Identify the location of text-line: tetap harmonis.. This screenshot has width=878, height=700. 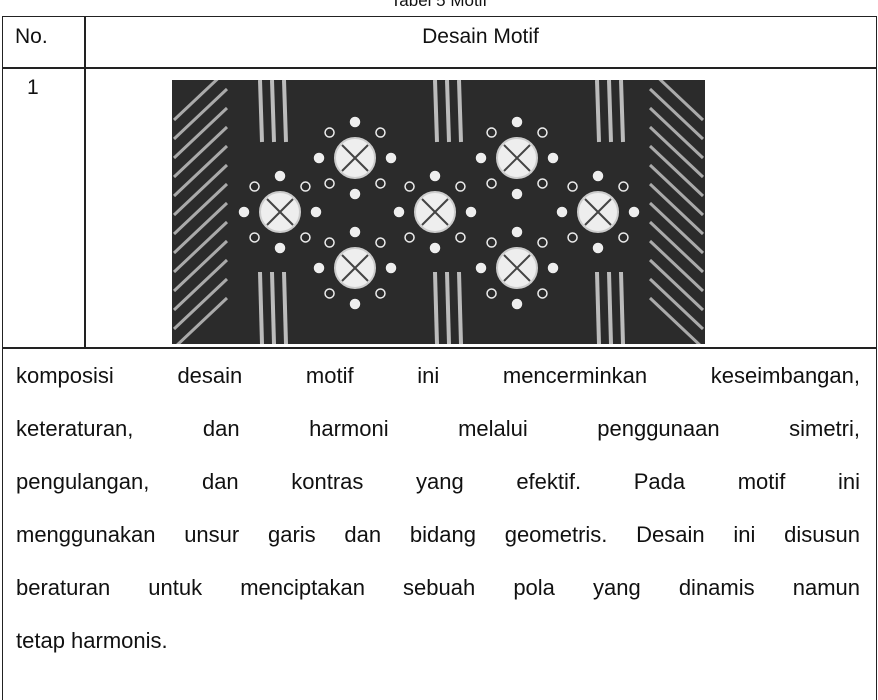
(92, 640).